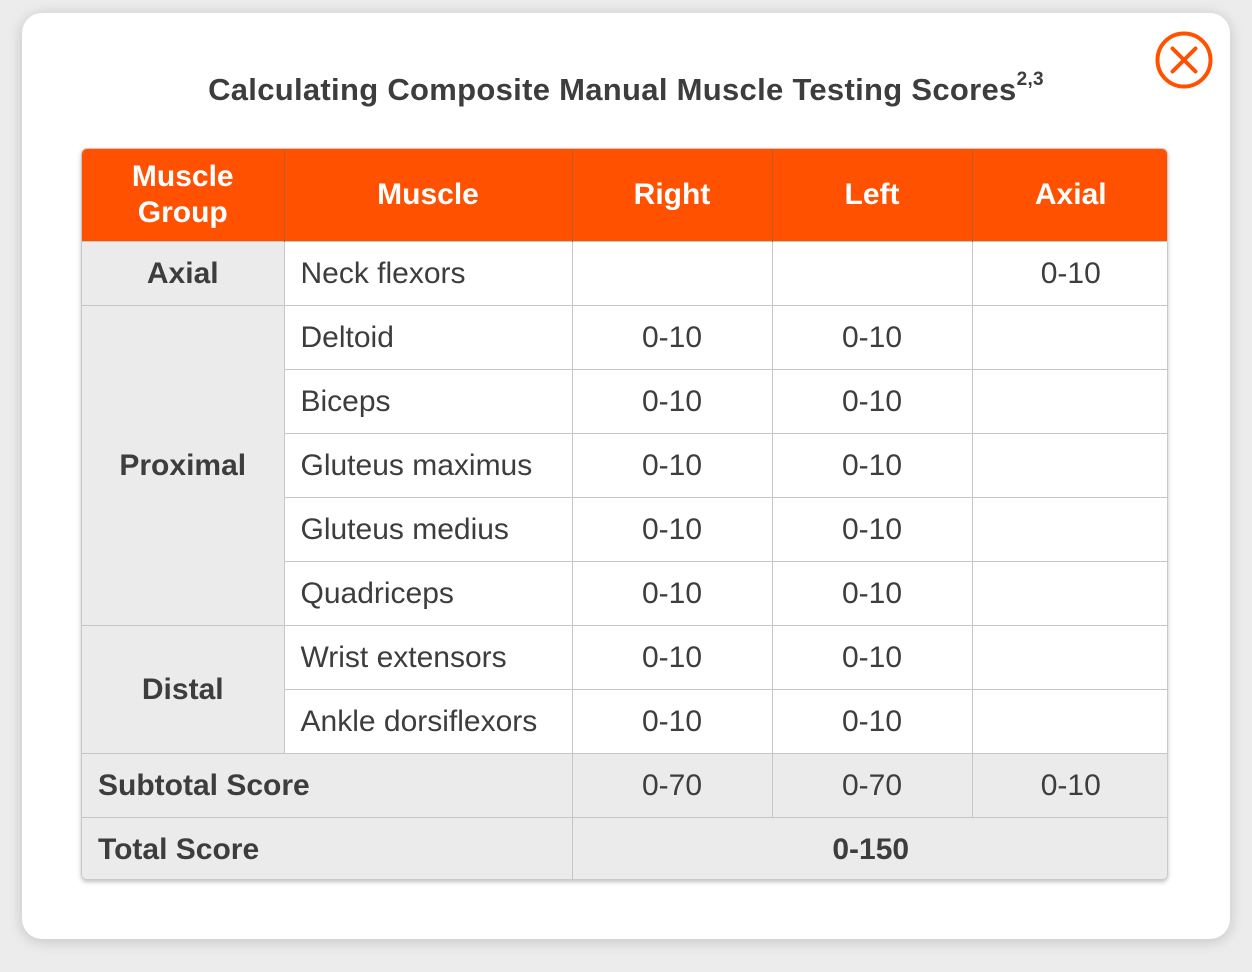  Describe the element at coordinates (183, 465) in the screenshot. I see `group-proximal: Proximal` at that location.